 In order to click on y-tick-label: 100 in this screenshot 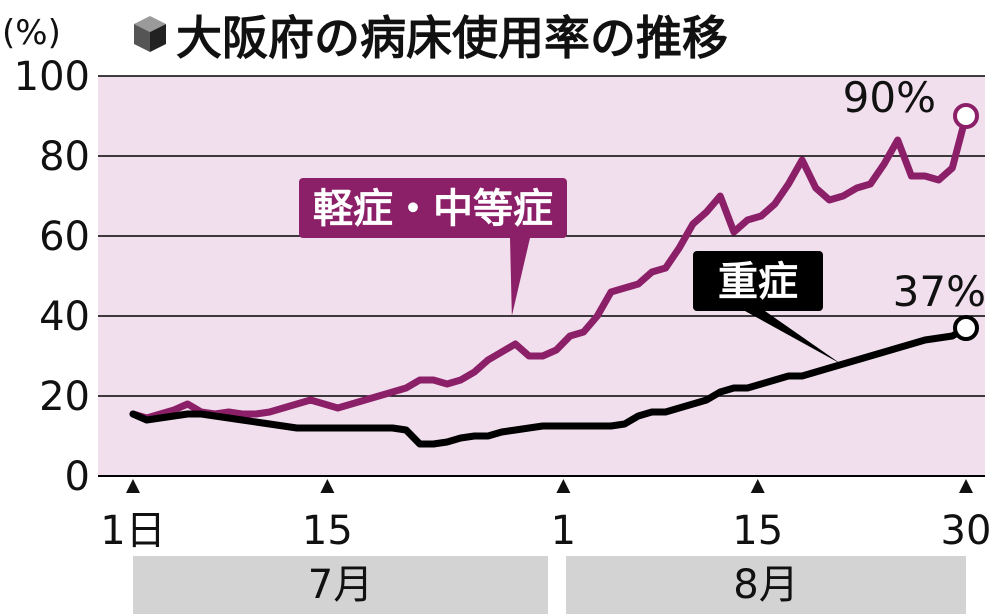, I will do `click(52, 77)`.